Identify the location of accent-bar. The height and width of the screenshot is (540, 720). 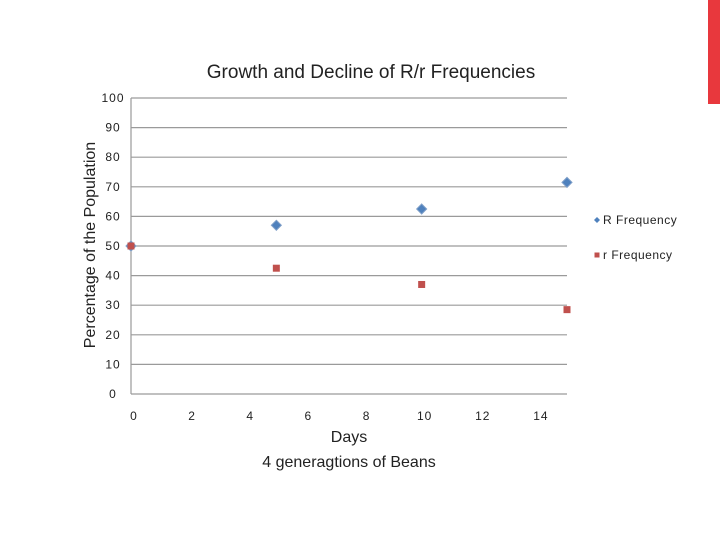
(714, 52).